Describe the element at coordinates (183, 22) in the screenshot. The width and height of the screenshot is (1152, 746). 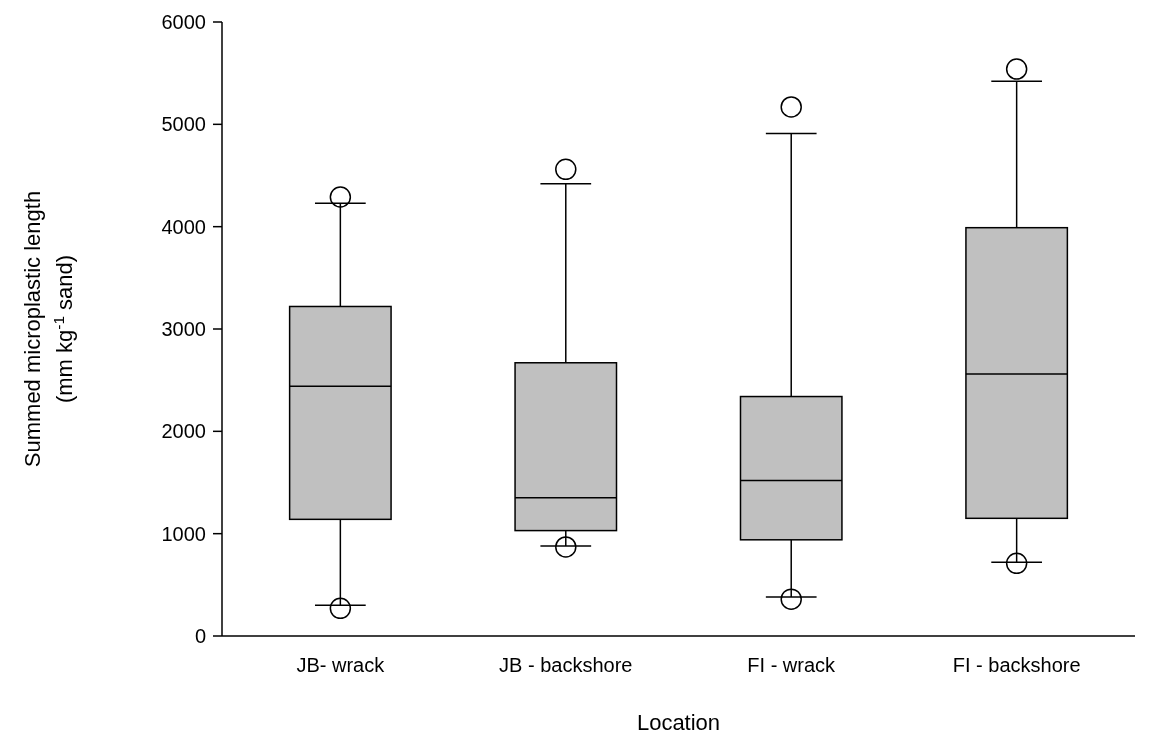
I see `y-tick-label: 6000` at that location.